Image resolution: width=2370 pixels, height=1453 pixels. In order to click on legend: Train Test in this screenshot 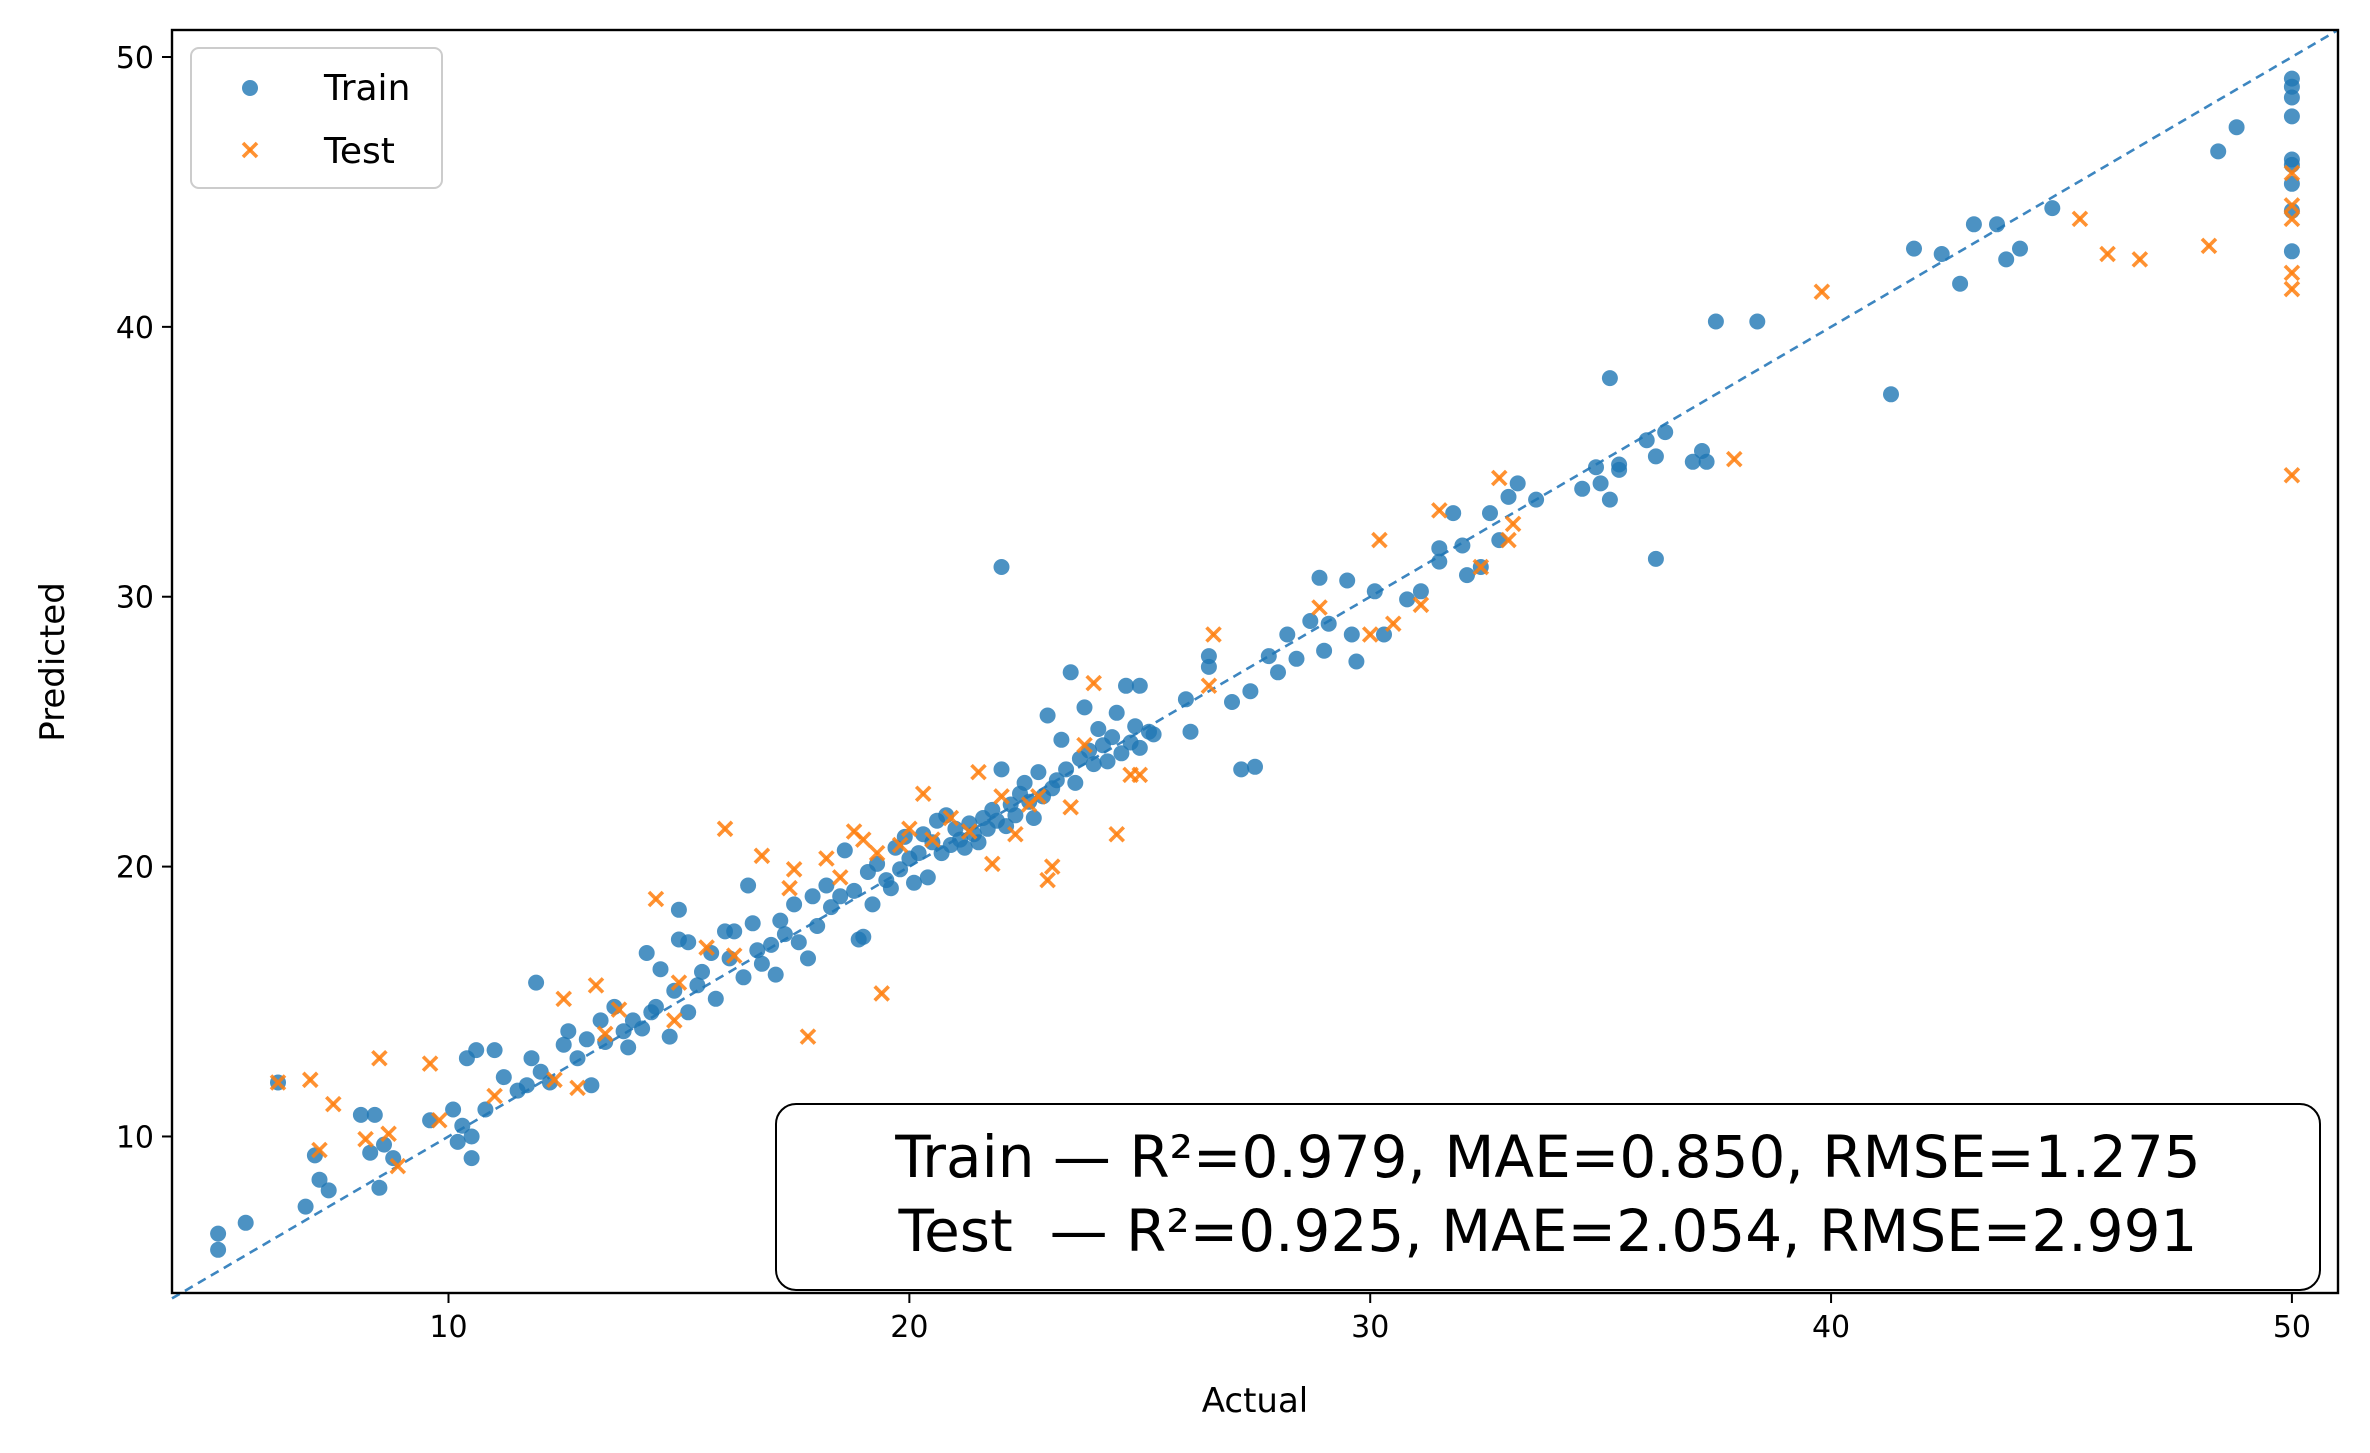, I will do `click(316, 118)`.